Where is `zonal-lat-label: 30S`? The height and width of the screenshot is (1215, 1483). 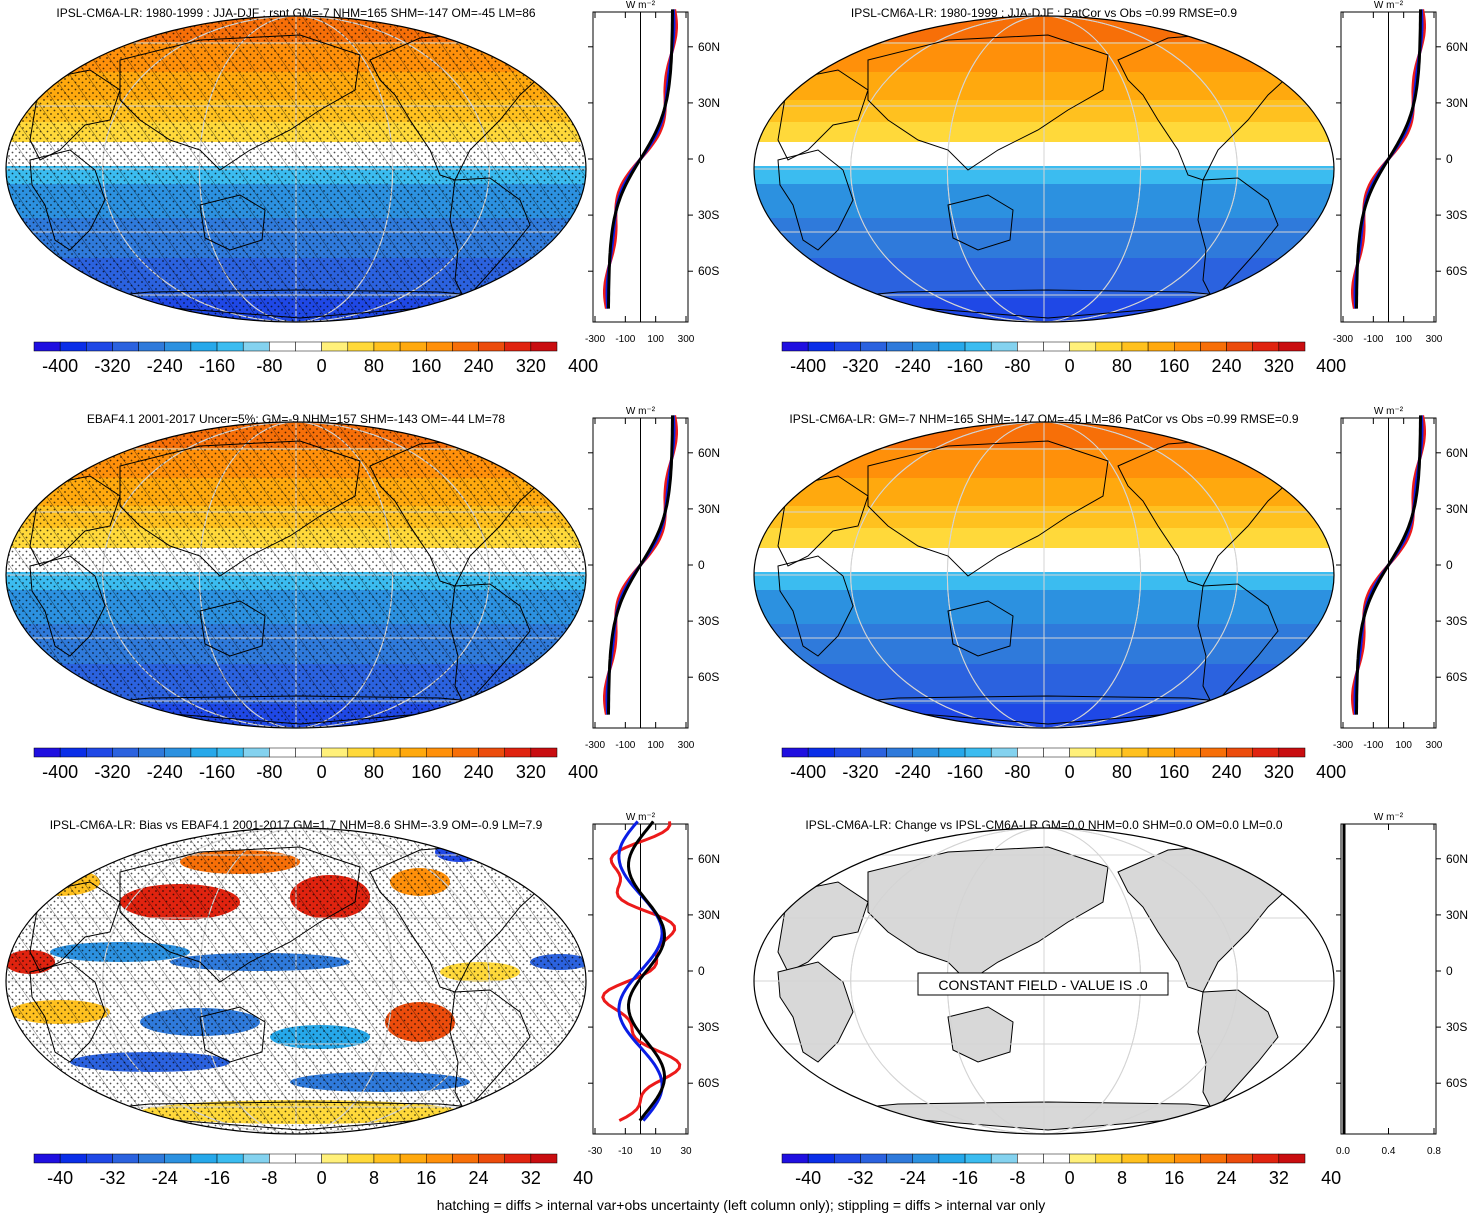
zonal-lat-label: 30S is located at coordinates (1456, 1027).